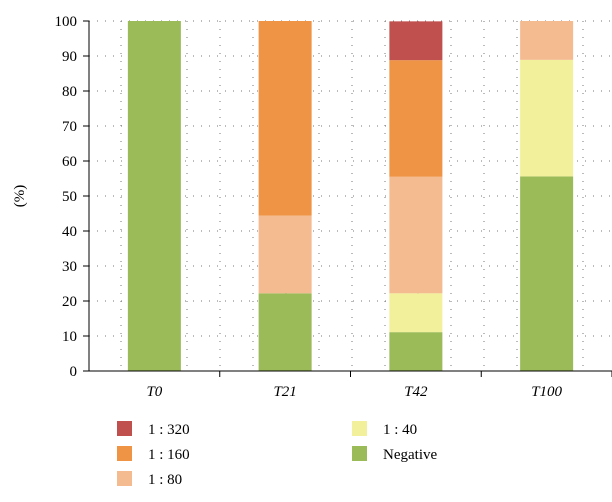 The height and width of the screenshot is (502, 612). I want to click on y-tick-label: 50, so click(69, 197).